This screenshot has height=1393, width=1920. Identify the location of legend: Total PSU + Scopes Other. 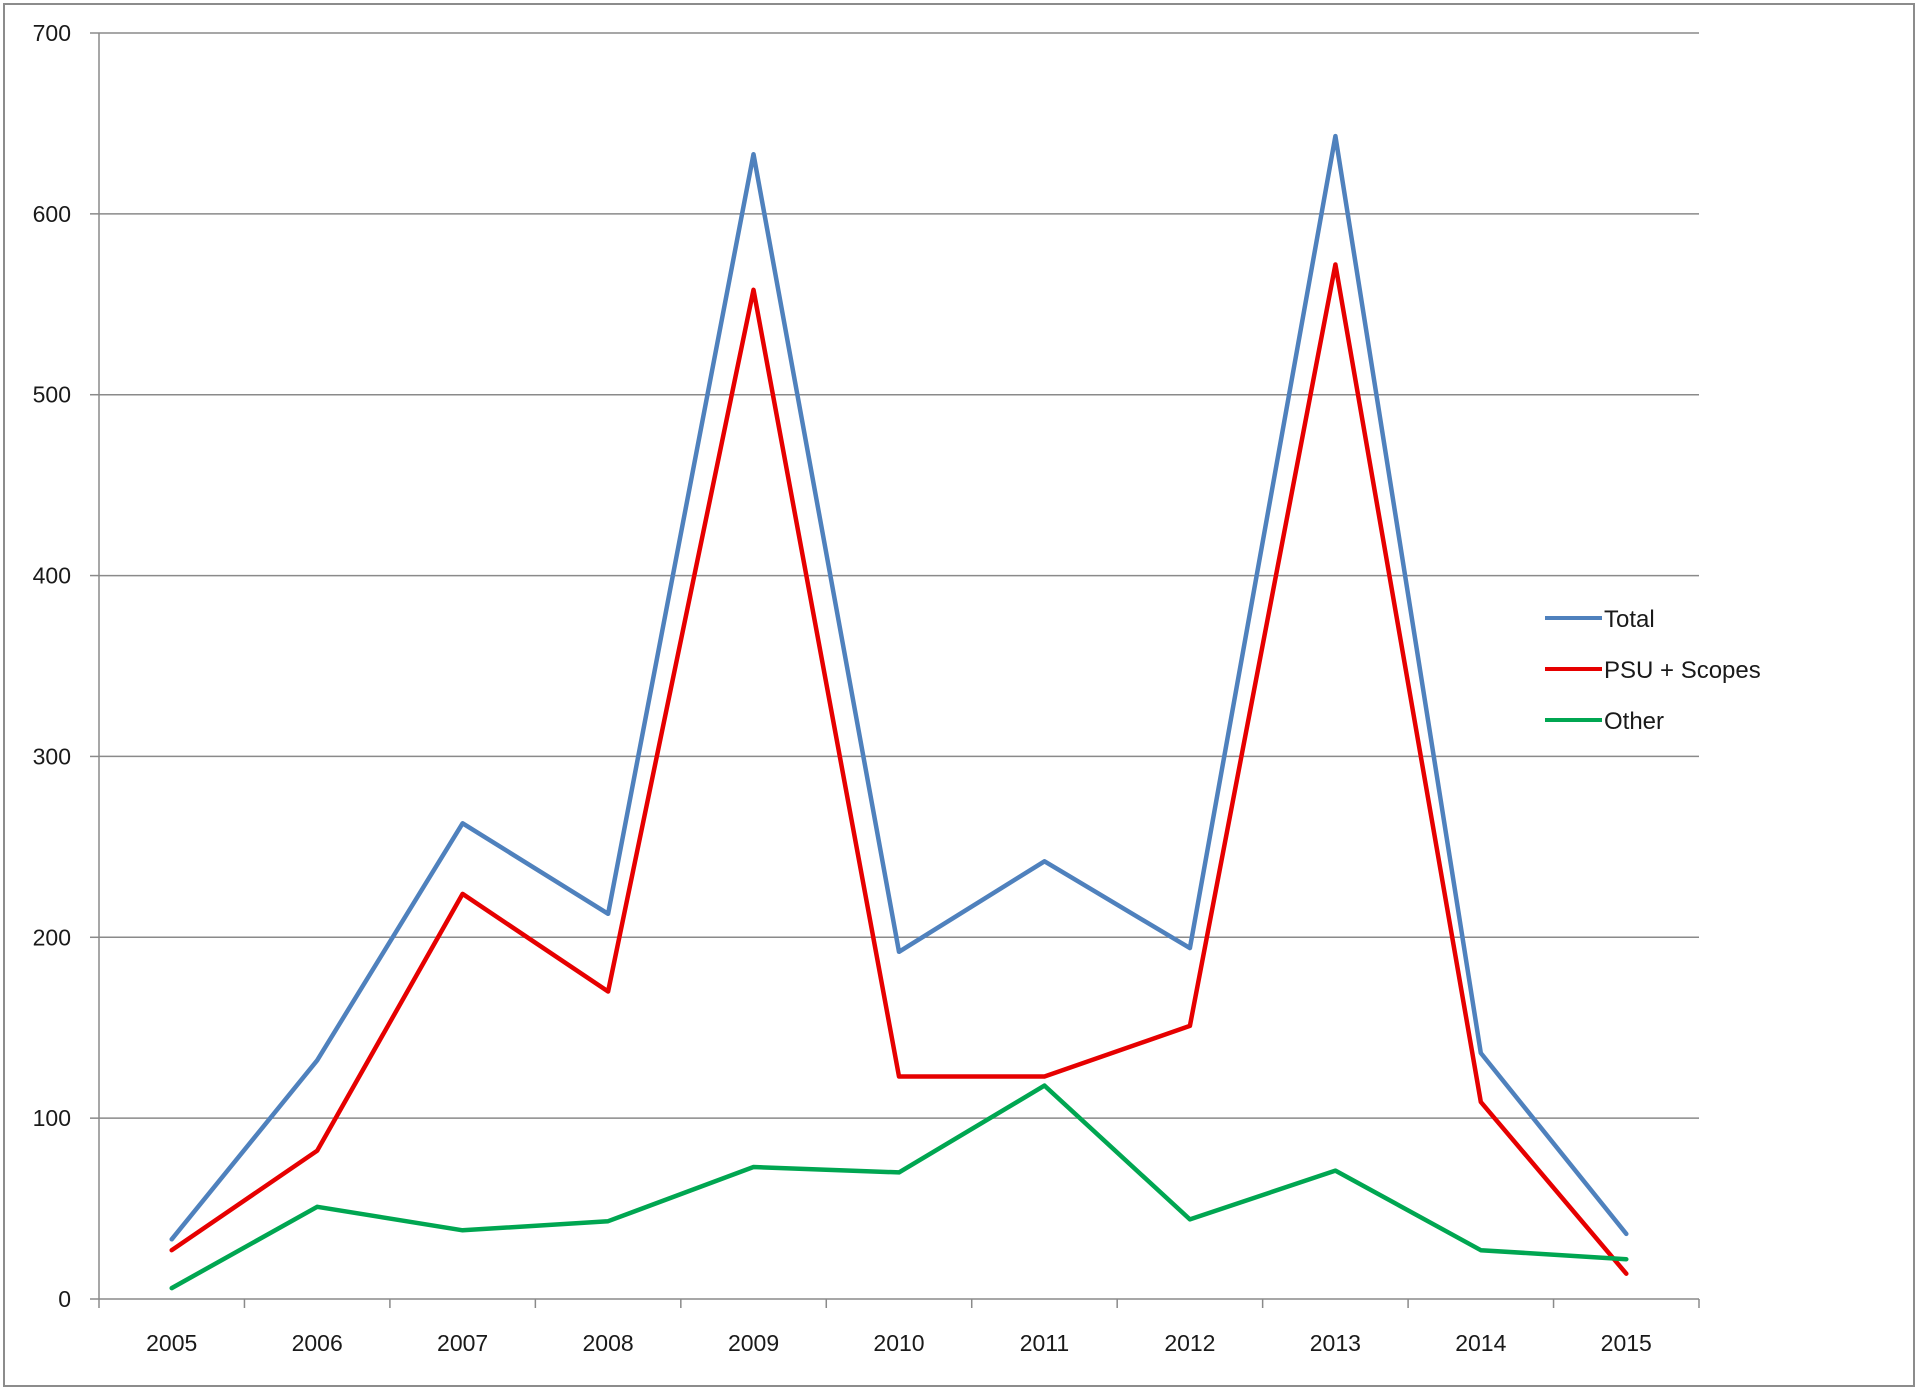
(1653, 670).